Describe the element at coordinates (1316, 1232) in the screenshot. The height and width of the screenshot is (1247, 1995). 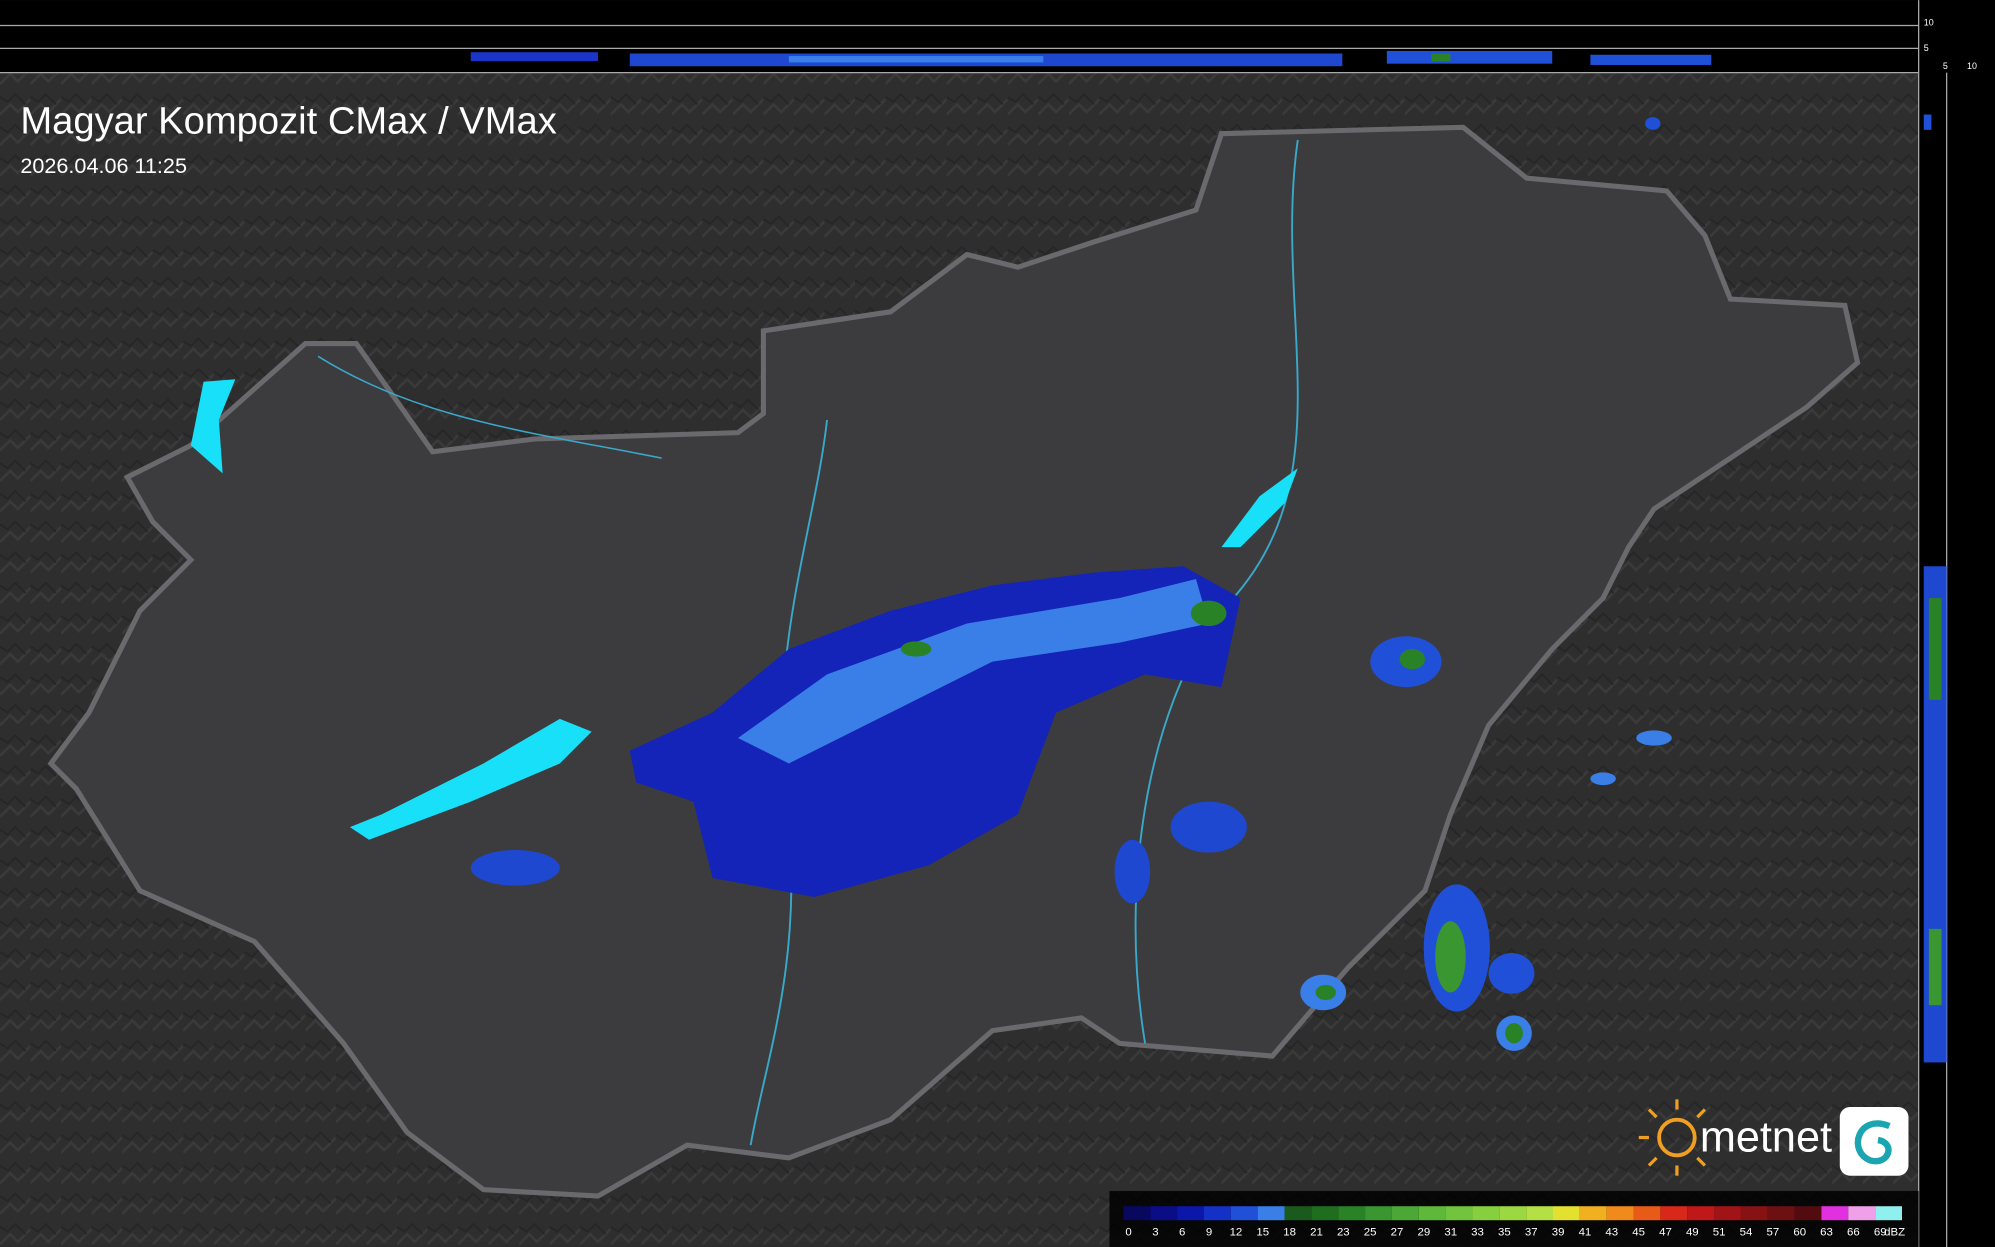
I see `legend-label: 21` at that location.